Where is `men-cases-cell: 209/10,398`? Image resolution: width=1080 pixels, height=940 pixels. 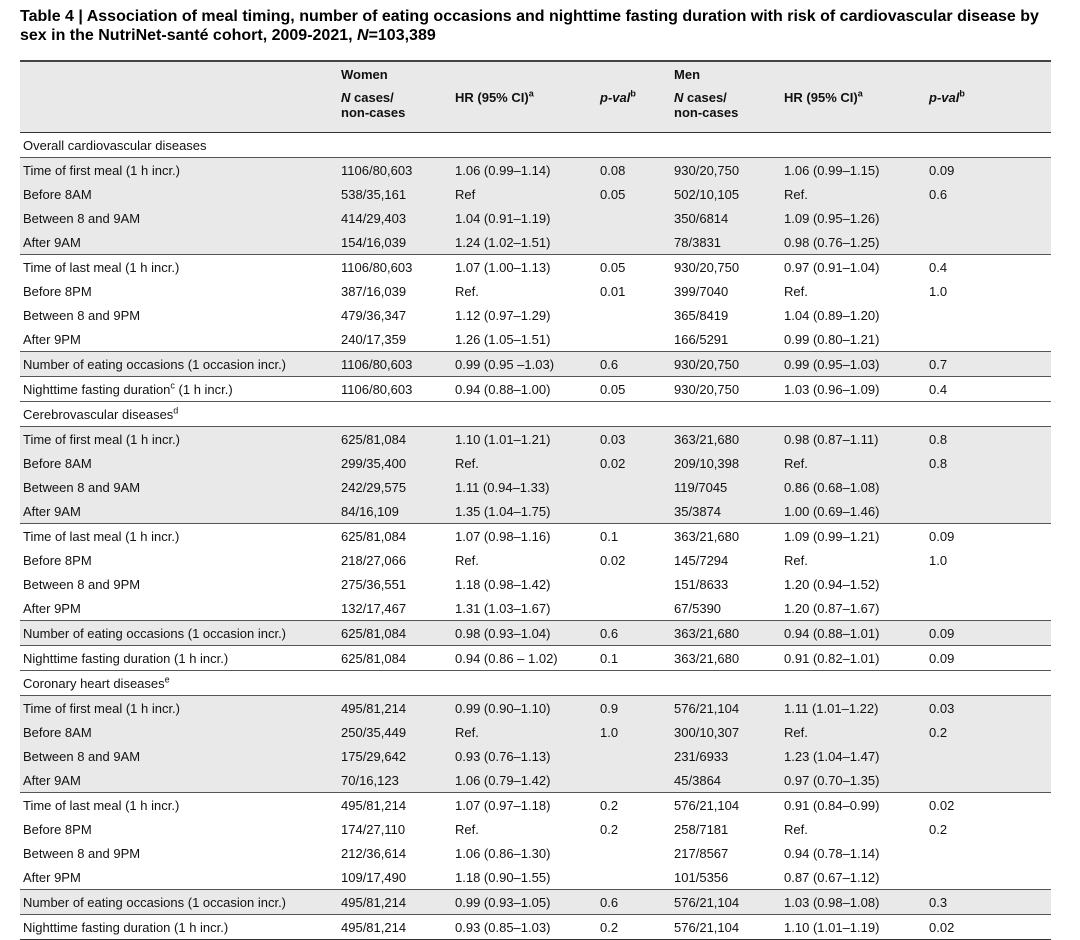
men-cases-cell: 209/10,398 is located at coordinates (726, 463).